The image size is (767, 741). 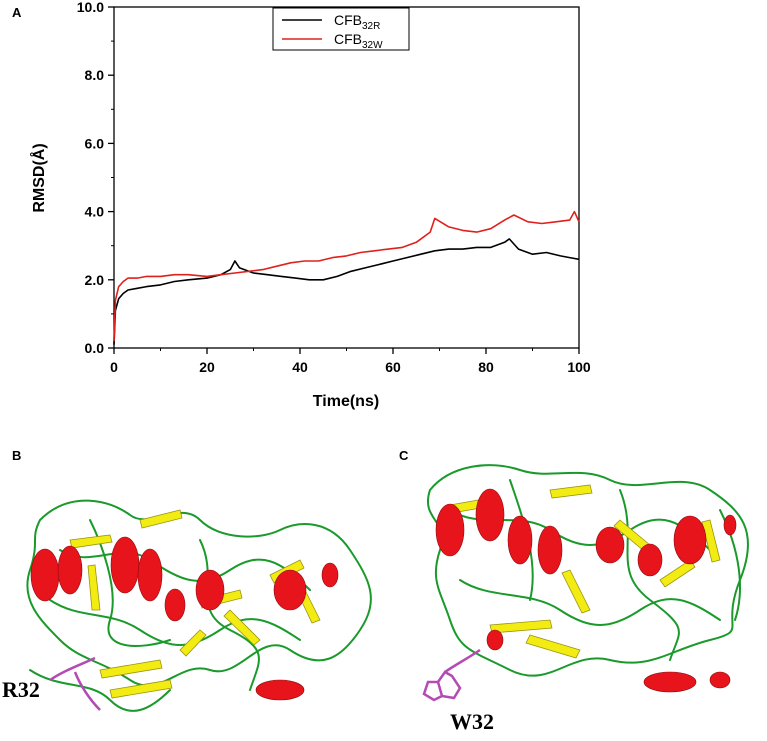 What do you see at coordinates (346, 291) in the screenshot?
I see `series-line-32r` at bounding box center [346, 291].